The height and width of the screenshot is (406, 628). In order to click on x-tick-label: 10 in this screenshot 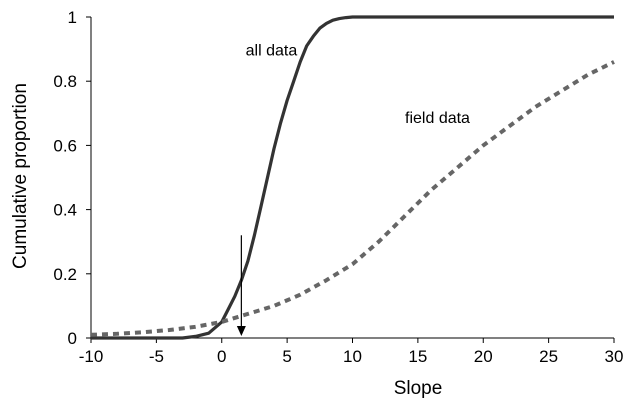, I will do `click(352, 356)`.